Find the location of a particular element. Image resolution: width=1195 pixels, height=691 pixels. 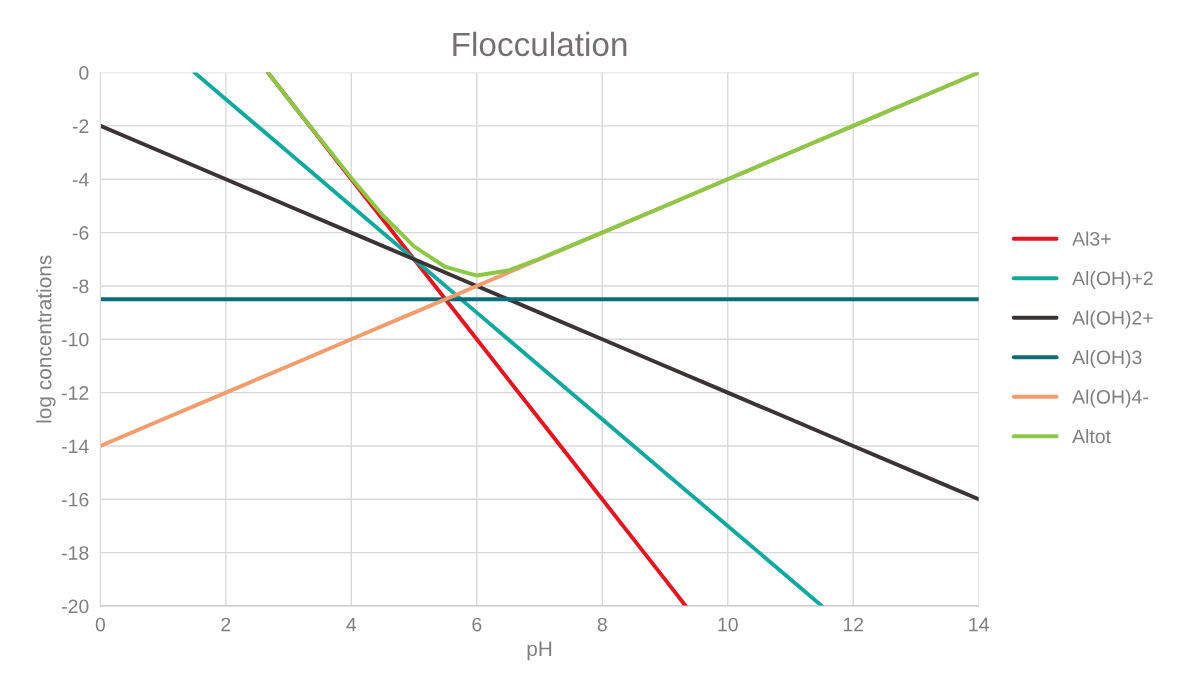

y-tick-label: -20 is located at coordinates (75, 606).